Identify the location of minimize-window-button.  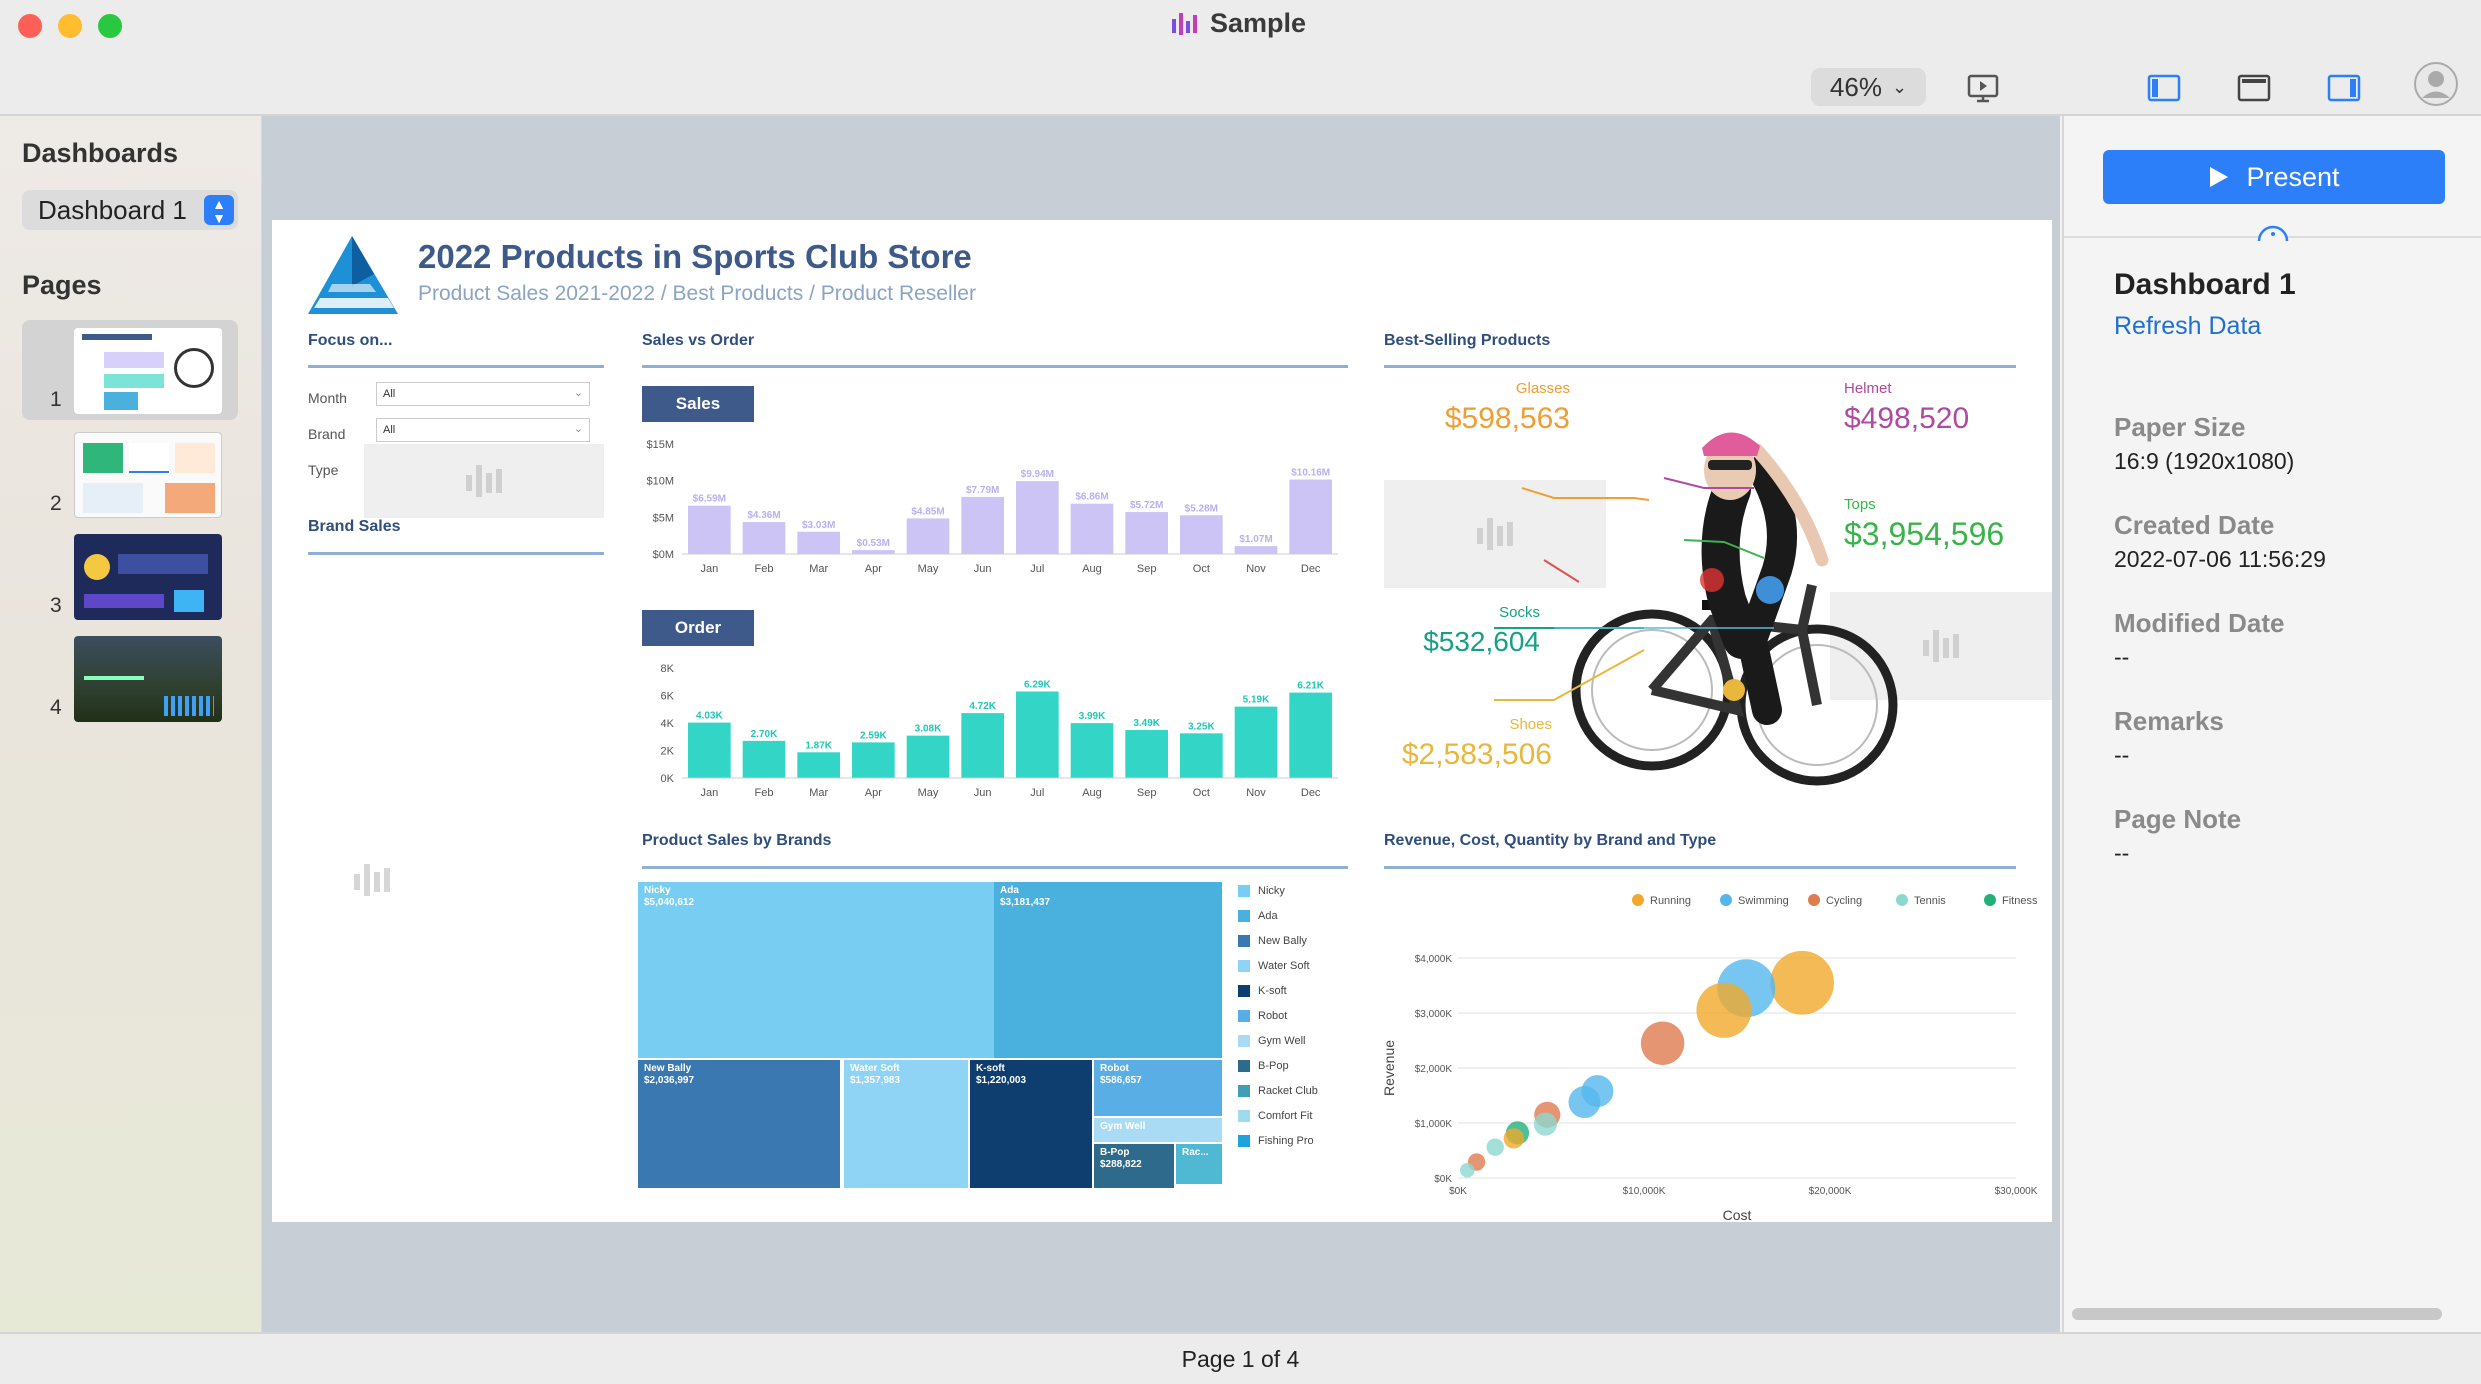
(70, 26).